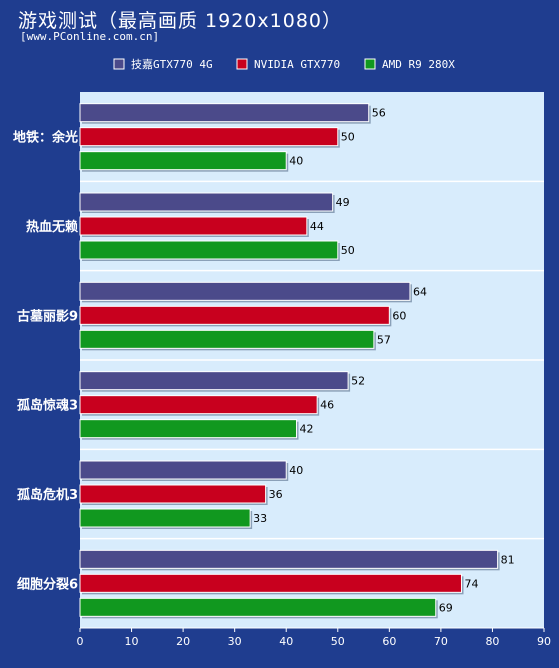 This screenshot has width=559, height=668. I want to click on category-label: 热血无赖, so click(52, 227).